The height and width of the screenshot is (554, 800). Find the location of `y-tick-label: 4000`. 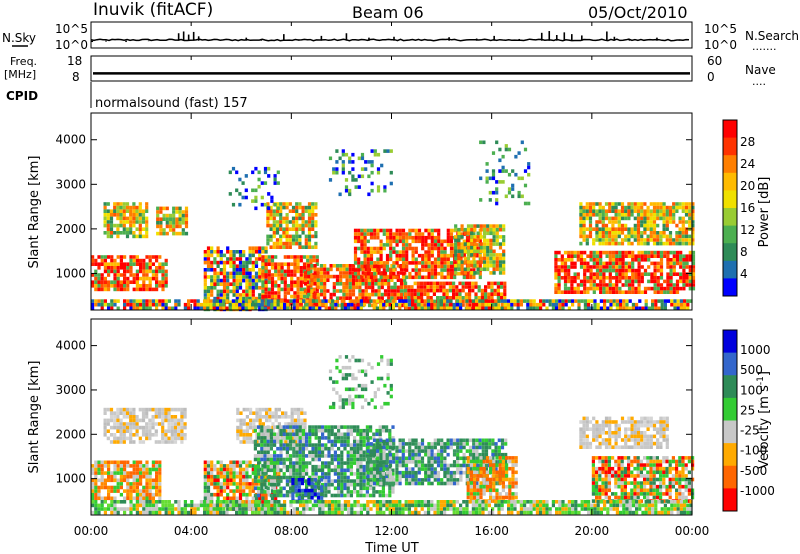

y-tick-label: 4000 is located at coordinates (70, 140).